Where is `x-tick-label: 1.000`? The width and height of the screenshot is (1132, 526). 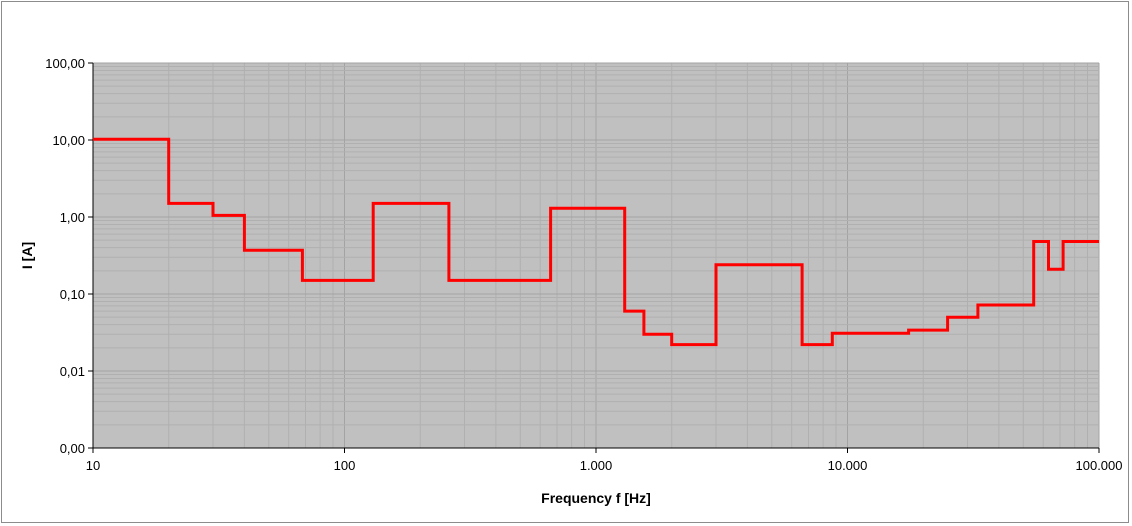
x-tick-label: 1.000 is located at coordinates (596, 465).